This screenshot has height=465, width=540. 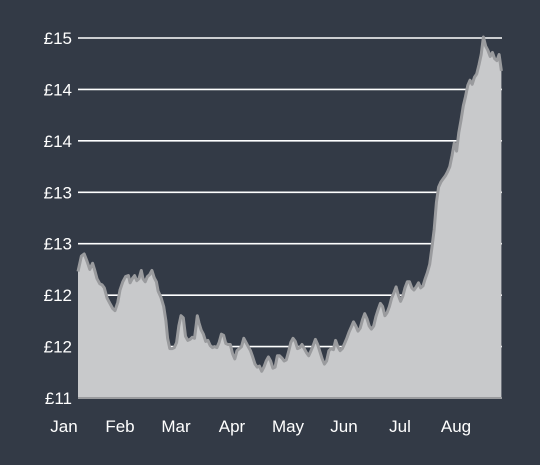 I want to click on x-tick-label-may: May, so click(x=288, y=426).